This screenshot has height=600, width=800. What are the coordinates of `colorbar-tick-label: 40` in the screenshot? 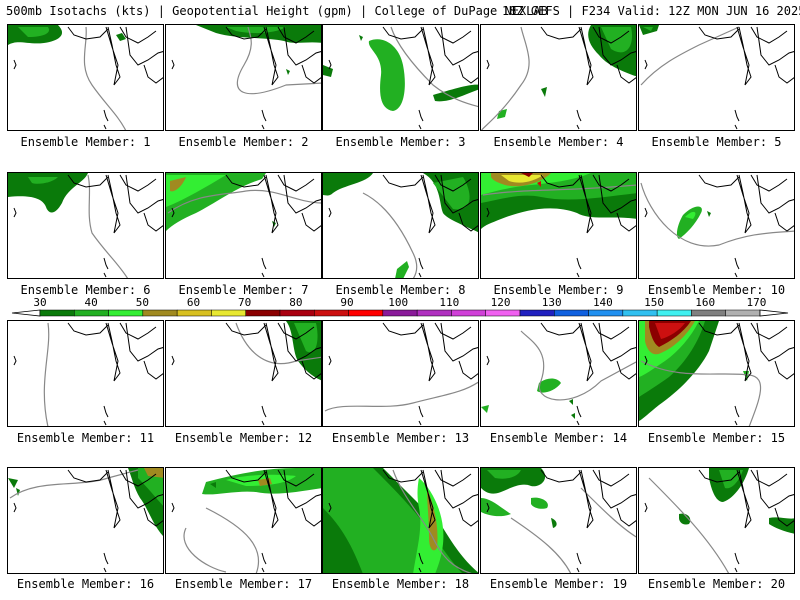 It's located at (91, 302).